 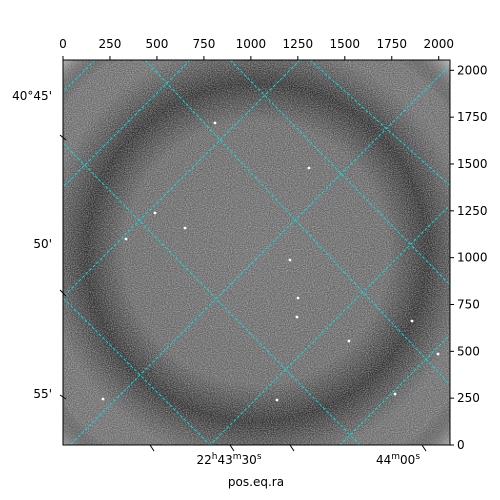 What do you see at coordinates (468, 351) in the screenshot?
I see `right-tick-label: 500` at bounding box center [468, 351].